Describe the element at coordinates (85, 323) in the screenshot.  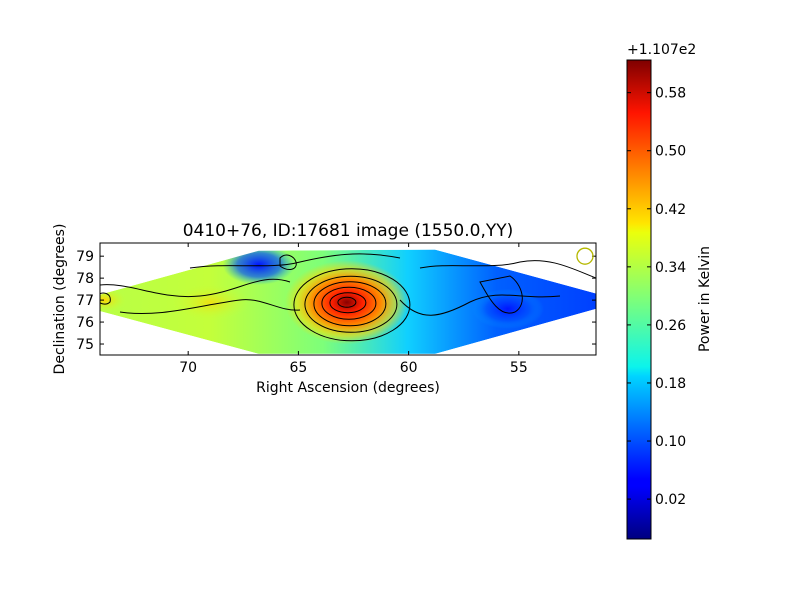
I see `y-tick-label: 76` at that location.